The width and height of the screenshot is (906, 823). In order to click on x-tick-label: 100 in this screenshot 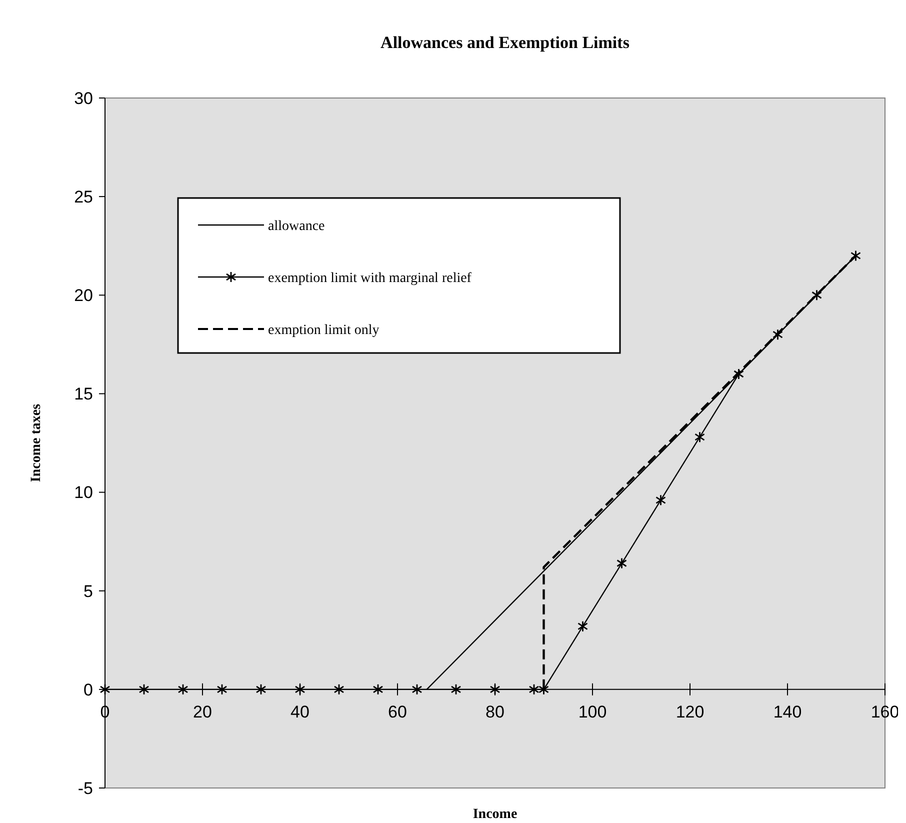, I will do `click(592, 712)`.